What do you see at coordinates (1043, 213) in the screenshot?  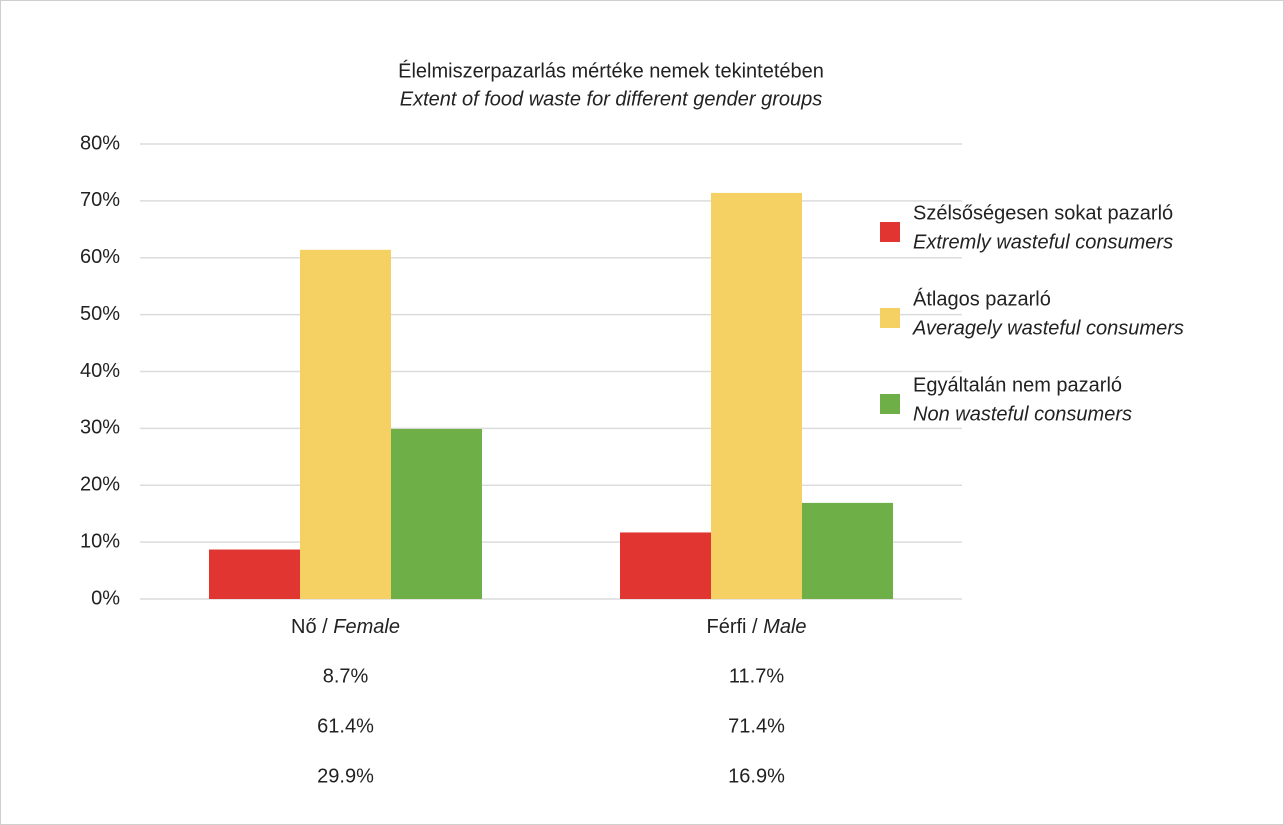 I see `legend-label: Szélsőségesen sokat pazarló` at bounding box center [1043, 213].